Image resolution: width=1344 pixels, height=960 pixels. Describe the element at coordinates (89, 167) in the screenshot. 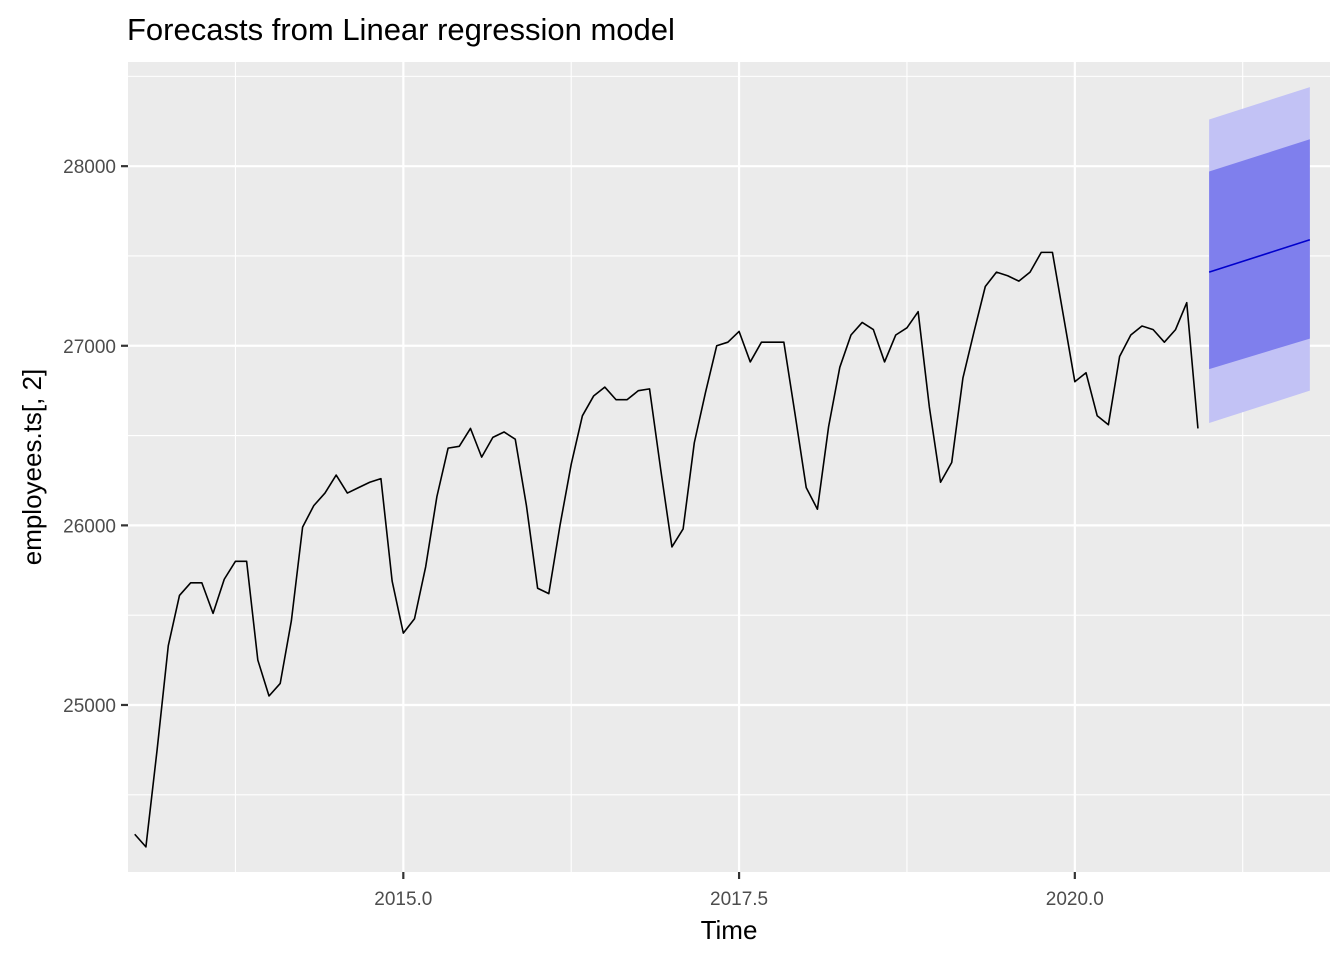

I see `y-tick-label: 28000` at that location.